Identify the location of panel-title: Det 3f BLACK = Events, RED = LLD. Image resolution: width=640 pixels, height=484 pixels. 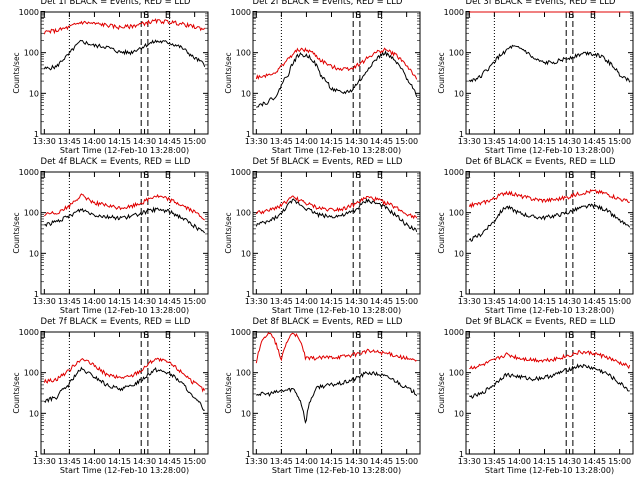
(541, 3).